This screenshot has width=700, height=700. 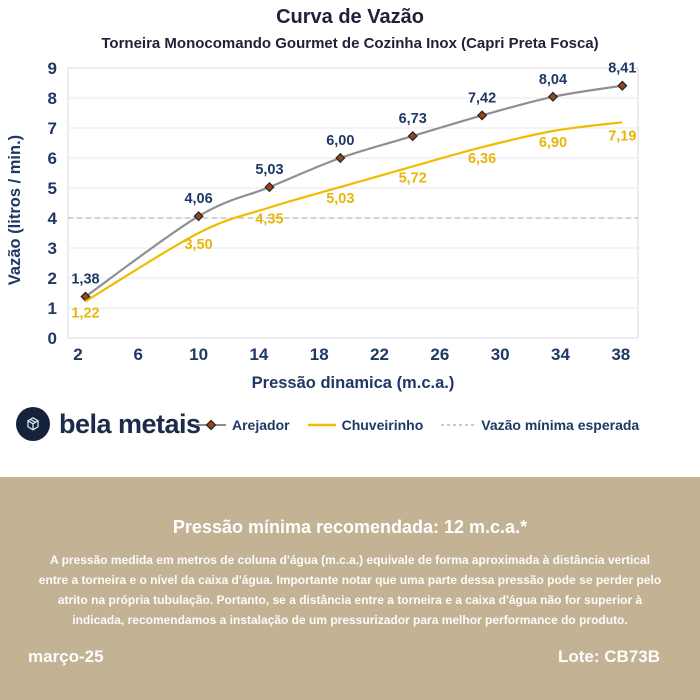 I want to click on x-tick-label: 14, so click(x=258, y=354).